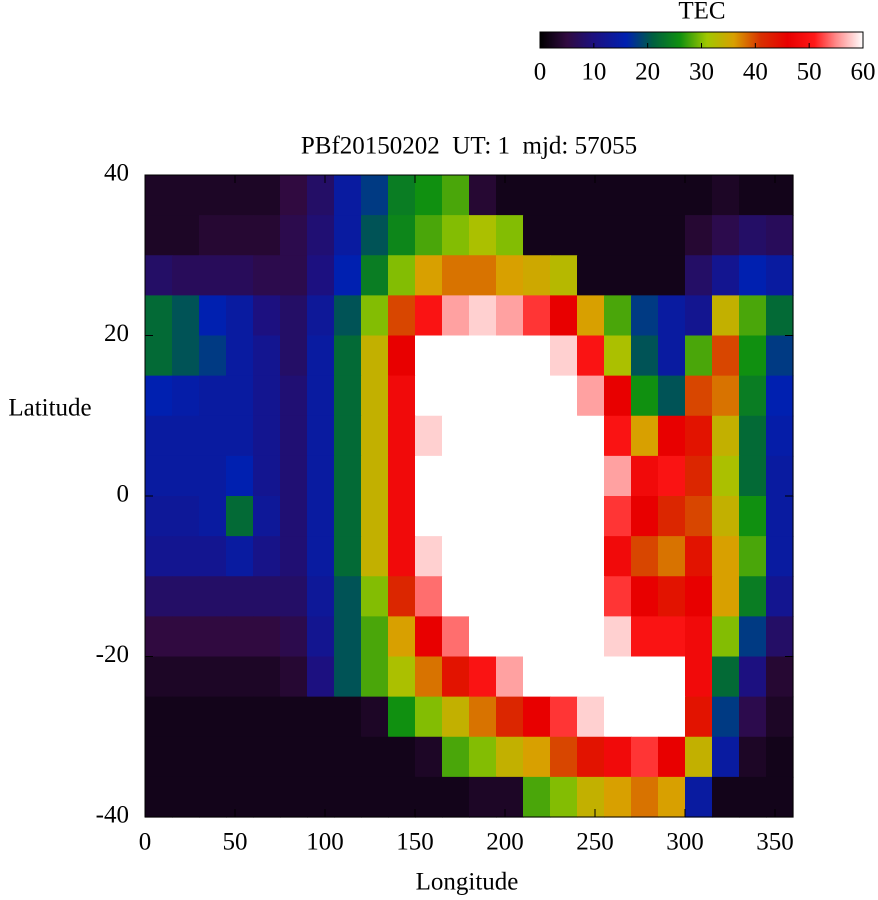 The height and width of the screenshot is (900, 878). Describe the element at coordinates (116, 173) in the screenshot. I see `y-tick-label: 40` at that location.